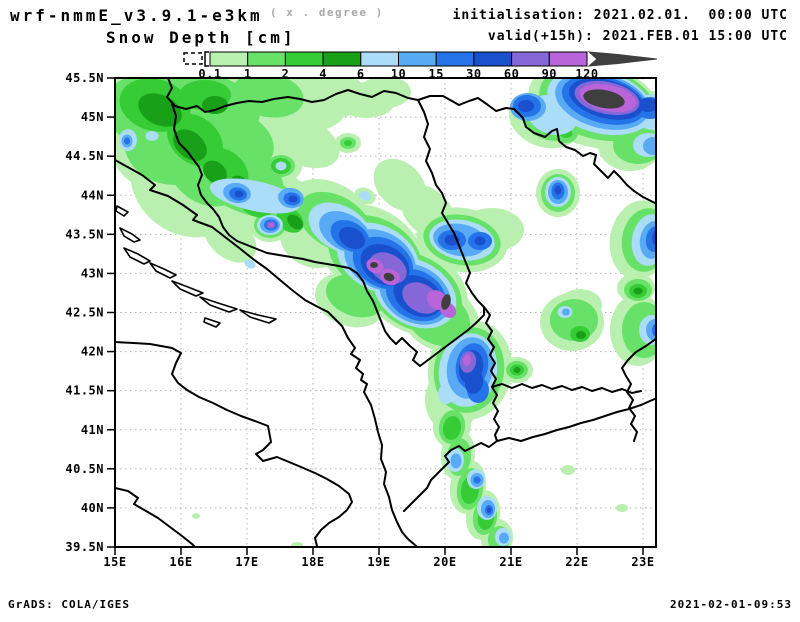 The image size is (800, 622). Describe the element at coordinates (378, 562) in the screenshot. I see `svg-text: 19E` at that location.